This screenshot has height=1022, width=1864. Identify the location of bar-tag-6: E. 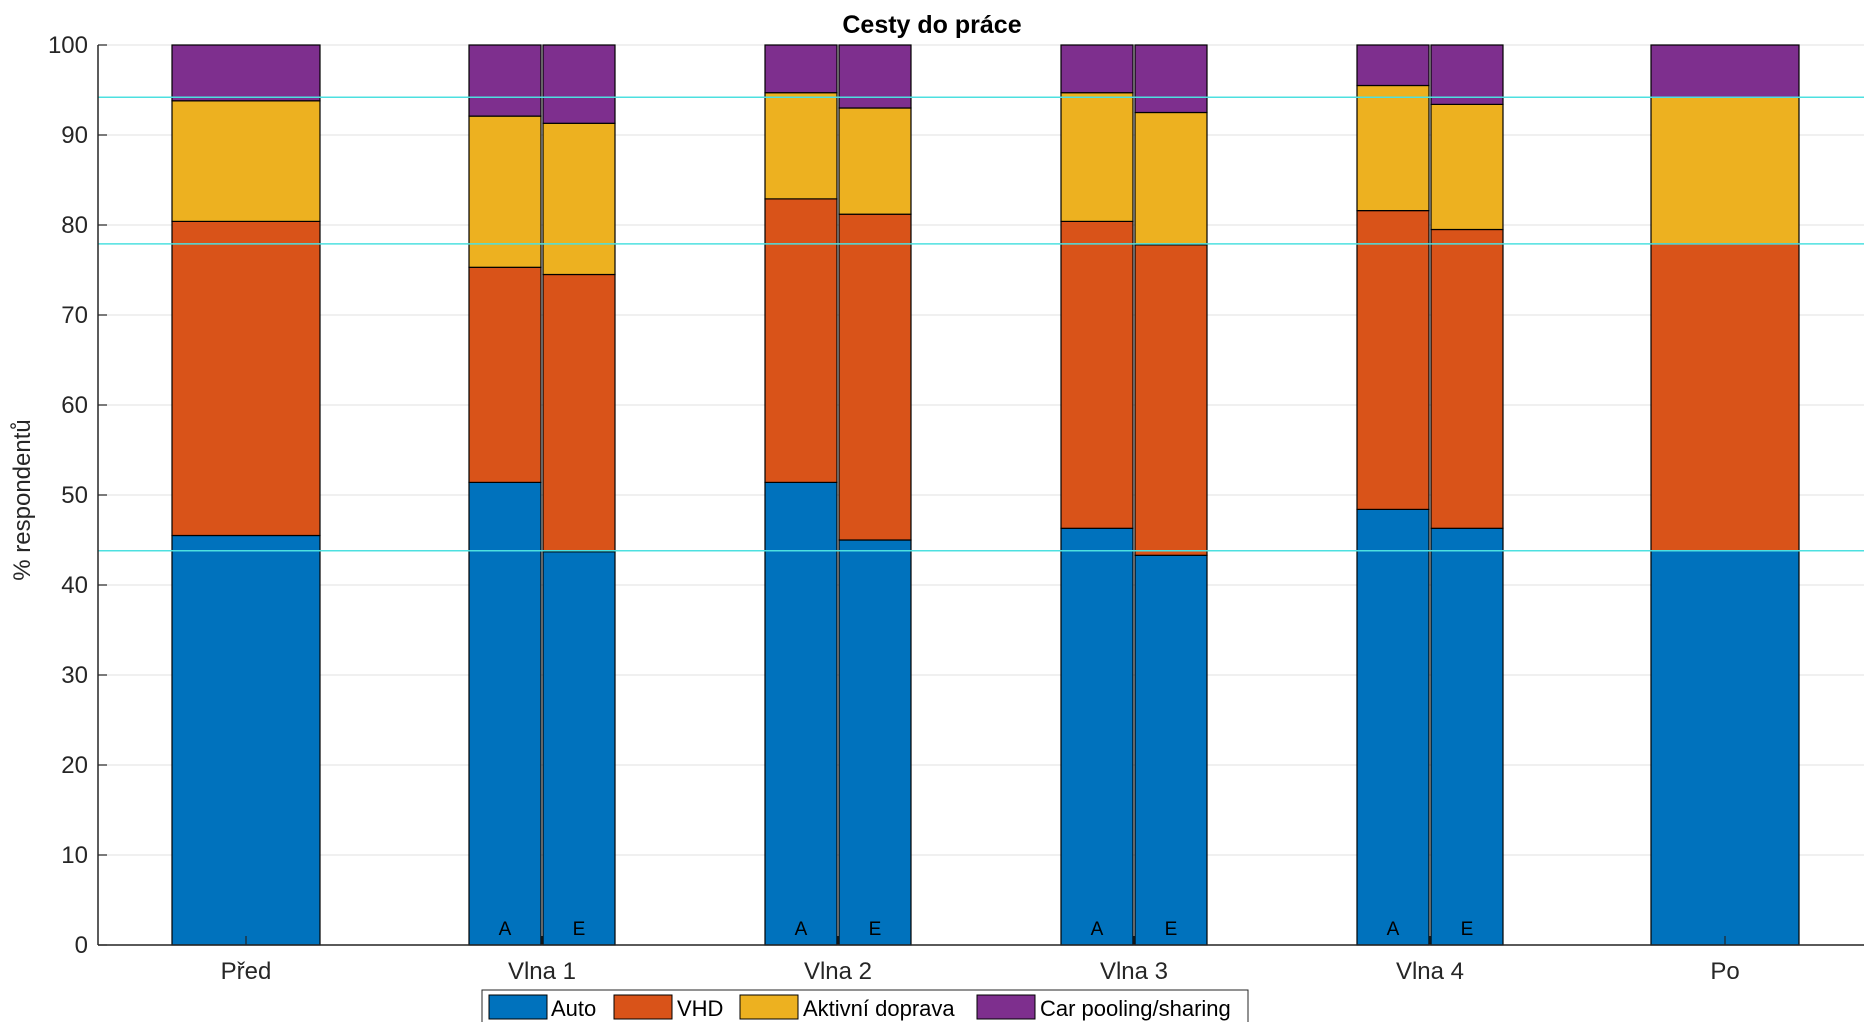
(1171, 929).